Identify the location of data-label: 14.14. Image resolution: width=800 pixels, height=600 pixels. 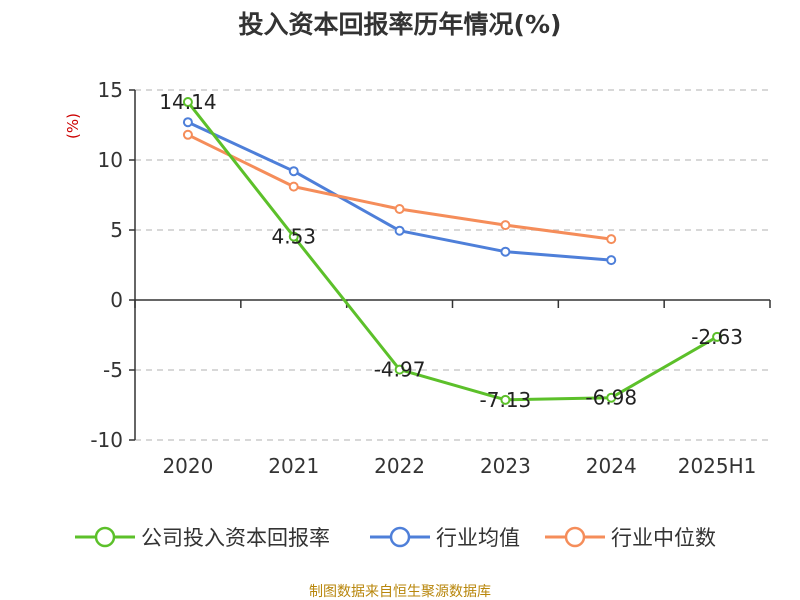
(187, 102).